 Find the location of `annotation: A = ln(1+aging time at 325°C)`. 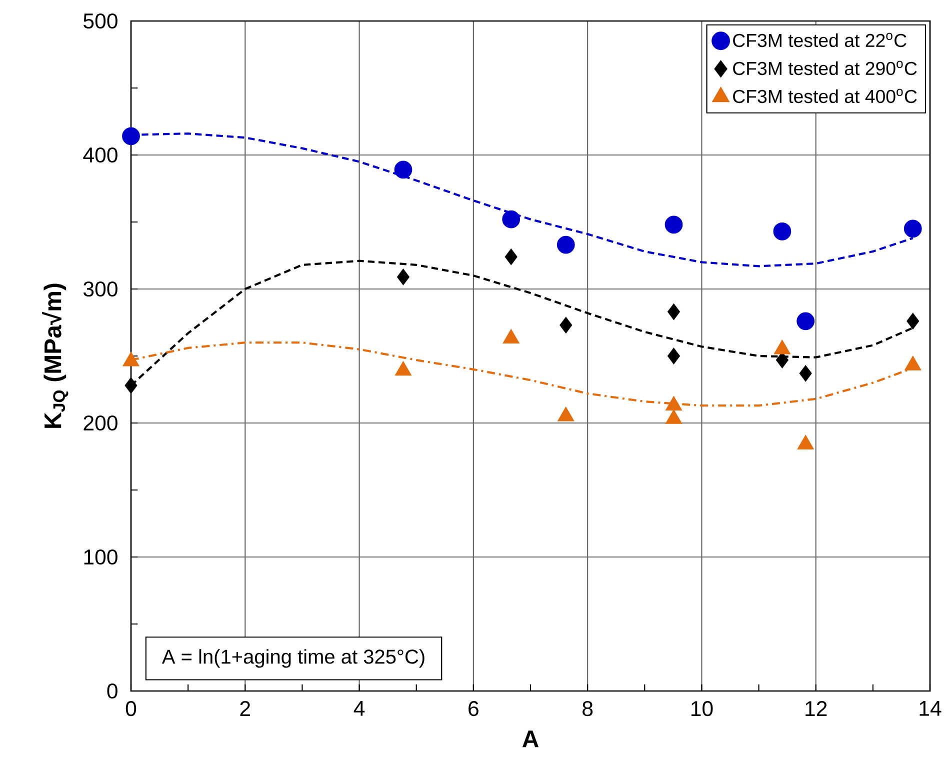

annotation: A = ln(1+aging time at 325°C) is located at coordinates (293, 658).